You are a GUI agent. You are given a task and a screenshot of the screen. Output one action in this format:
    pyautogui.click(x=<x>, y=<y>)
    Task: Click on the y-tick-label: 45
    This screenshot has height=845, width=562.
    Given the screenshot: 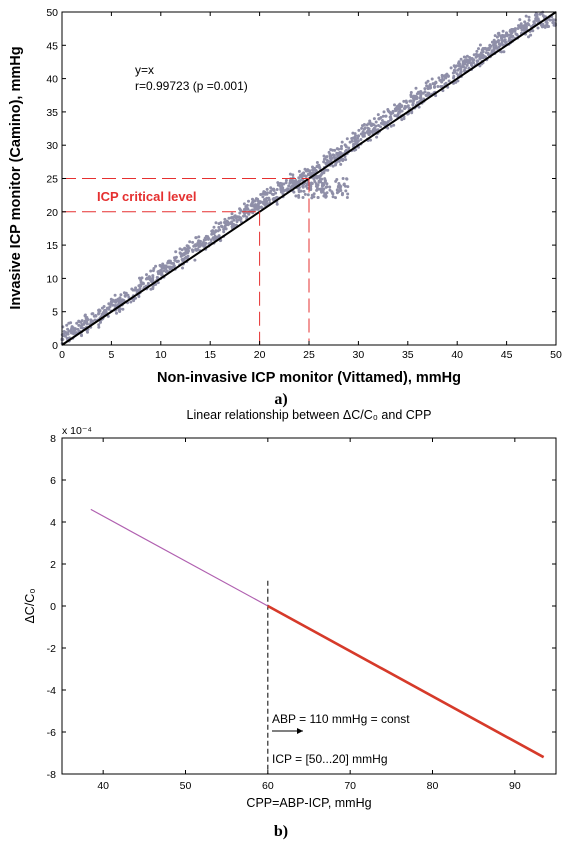 What is the action you would take?
    pyautogui.click(x=52, y=46)
    